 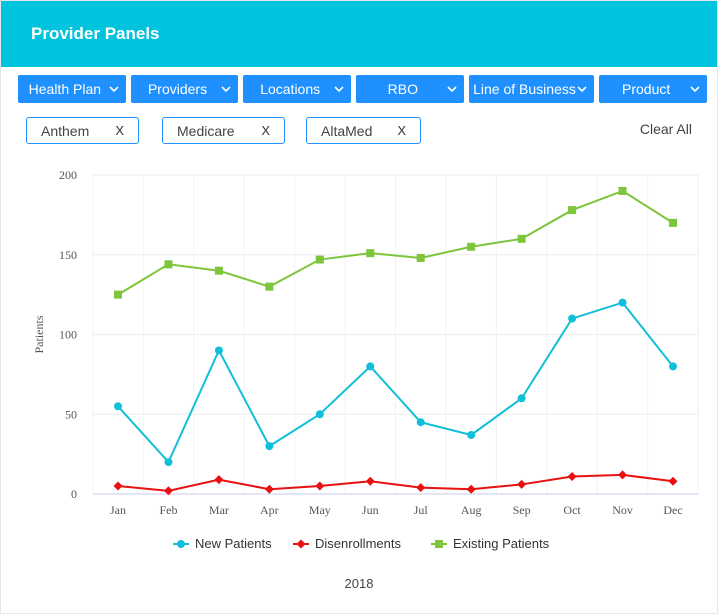 I want to click on x-tick-label: Jul, so click(x=421, y=510).